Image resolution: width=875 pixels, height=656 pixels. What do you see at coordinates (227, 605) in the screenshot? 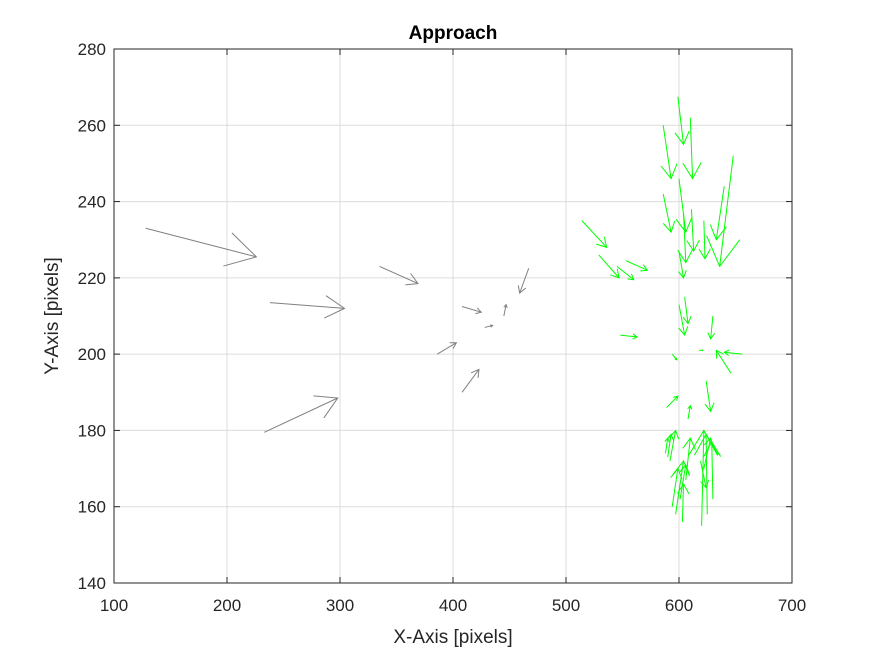
I see `x-tick-label: 200` at bounding box center [227, 605].